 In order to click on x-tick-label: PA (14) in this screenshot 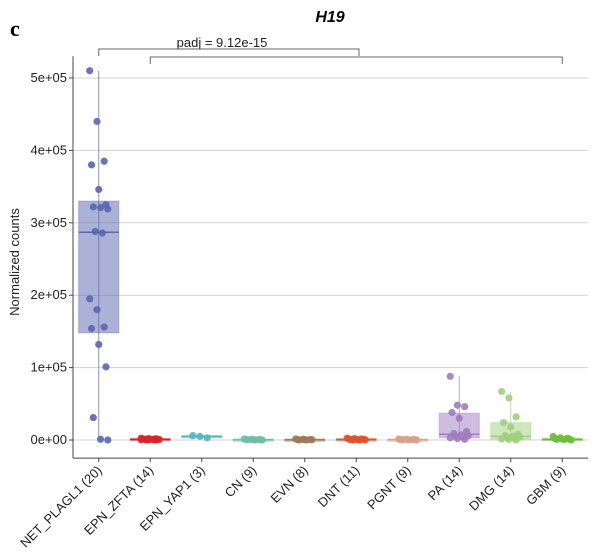, I will do `click(445, 483)`.